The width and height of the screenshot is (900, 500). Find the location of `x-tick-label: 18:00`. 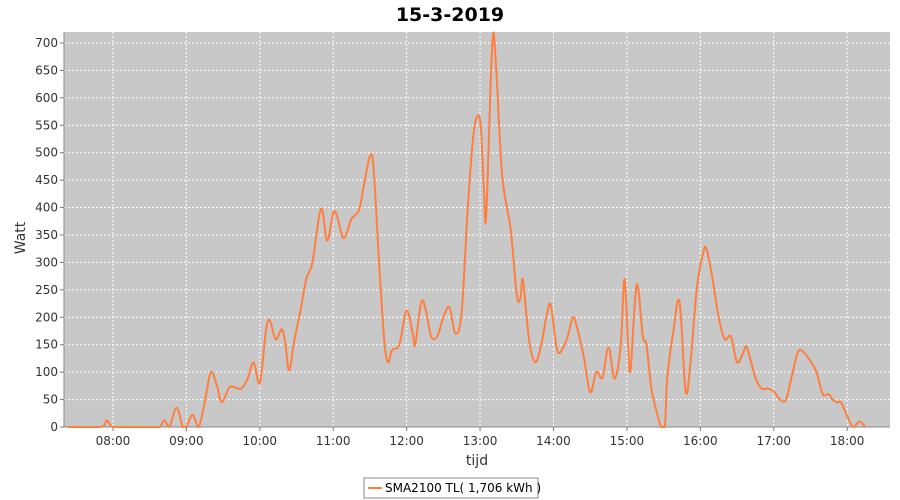

x-tick-label: 18:00 is located at coordinates (847, 441).